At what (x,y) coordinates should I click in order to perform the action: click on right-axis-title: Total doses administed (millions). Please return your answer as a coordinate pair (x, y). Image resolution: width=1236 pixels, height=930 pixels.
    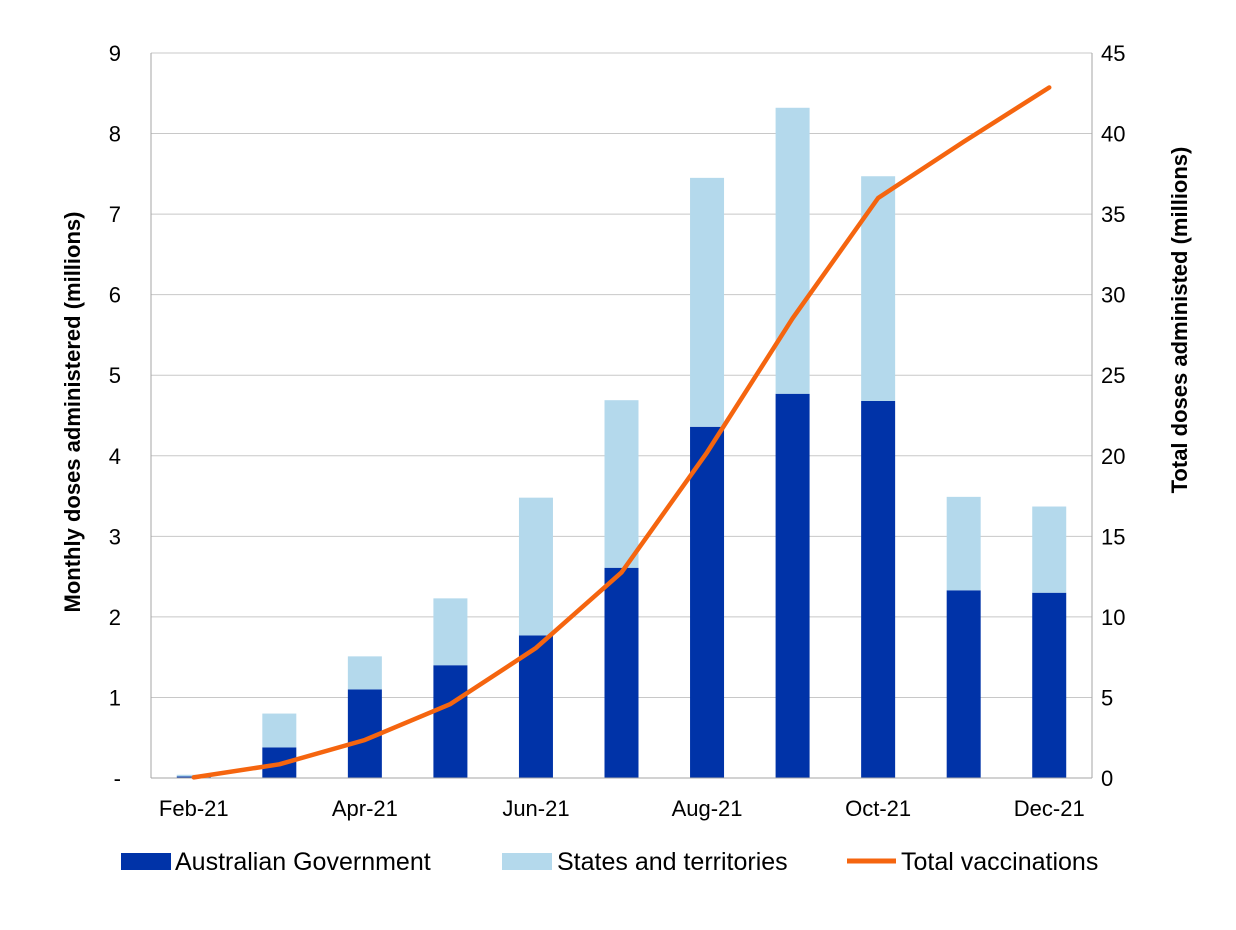
    Looking at the image, I should click on (1179, 320).